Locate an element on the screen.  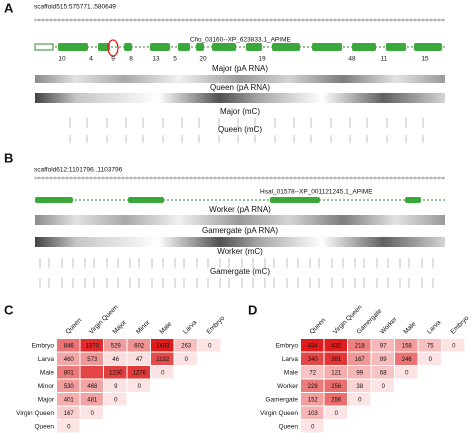
cell-value: 89 is located at coordinates (383, 360).